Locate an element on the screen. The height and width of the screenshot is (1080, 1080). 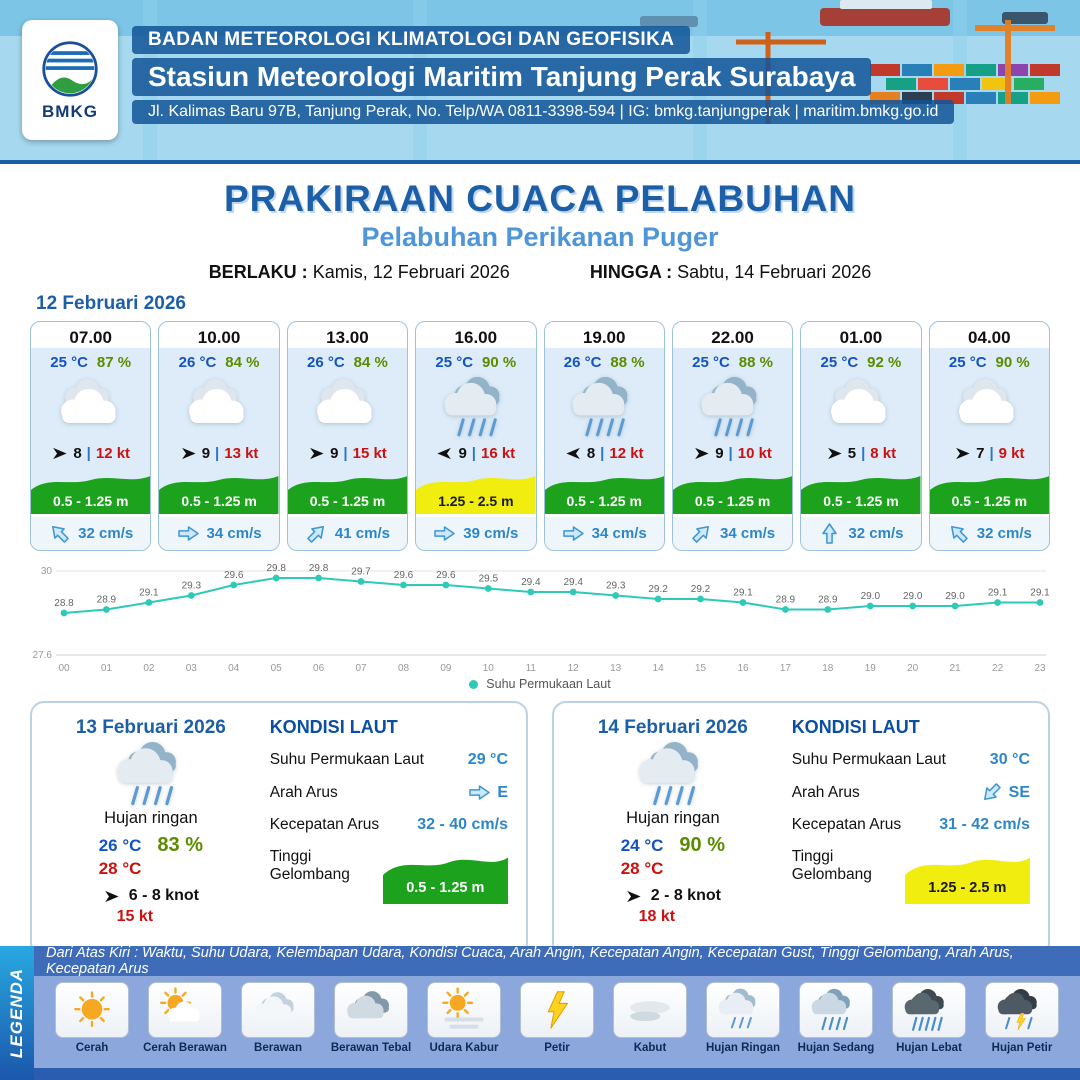
temp-max: 28 °C is located at coordinates (642, 868).